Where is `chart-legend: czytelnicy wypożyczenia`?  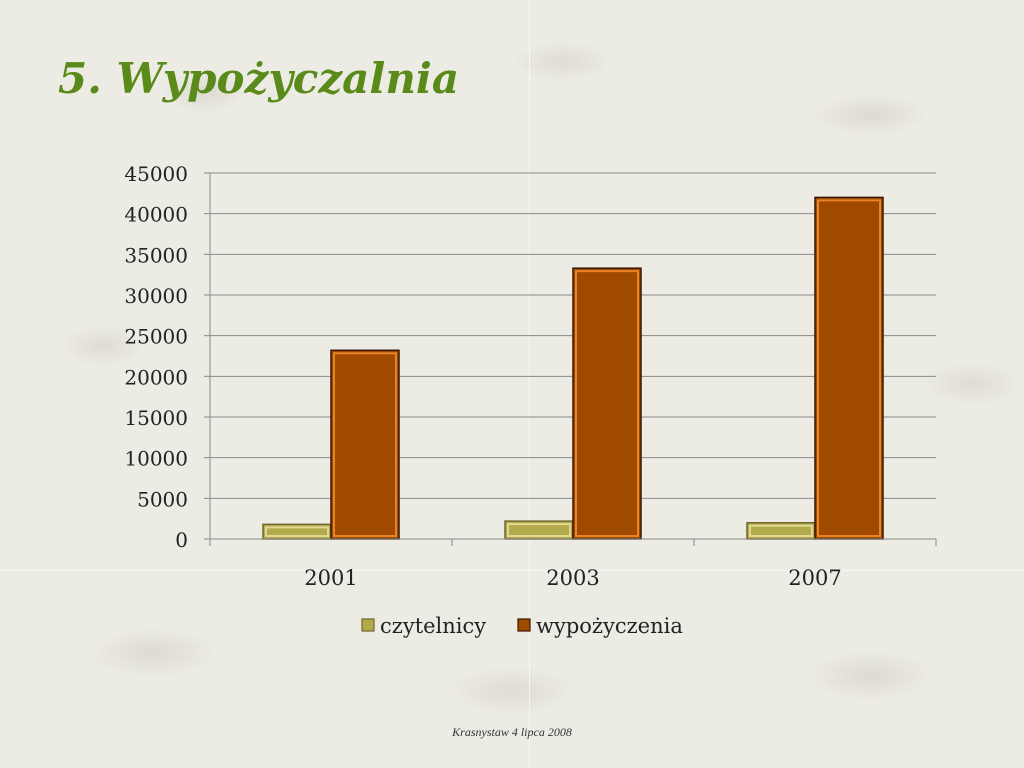 chart-legend: czytelnicy wypożyczenia is located at coordinates (522, 626).